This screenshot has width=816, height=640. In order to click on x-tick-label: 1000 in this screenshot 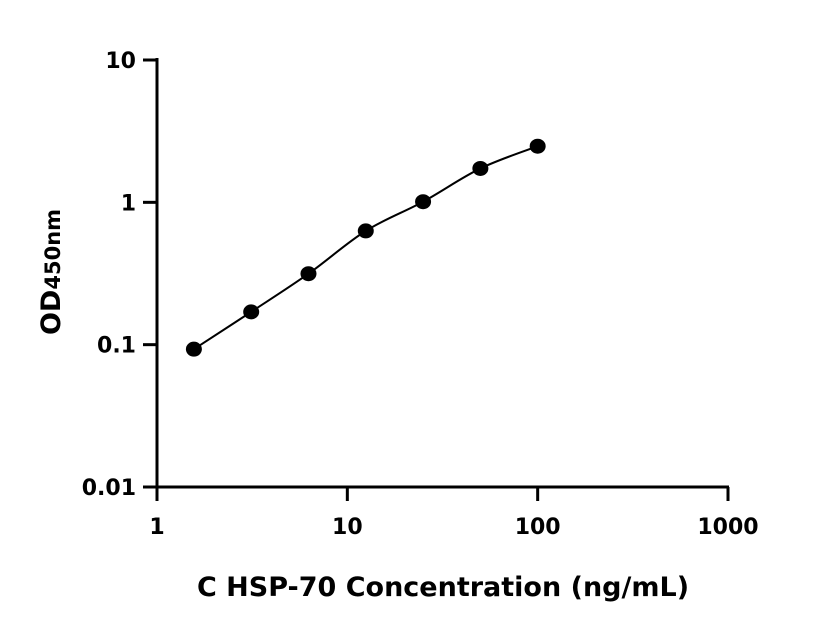, I will do `click(727, 527)`.